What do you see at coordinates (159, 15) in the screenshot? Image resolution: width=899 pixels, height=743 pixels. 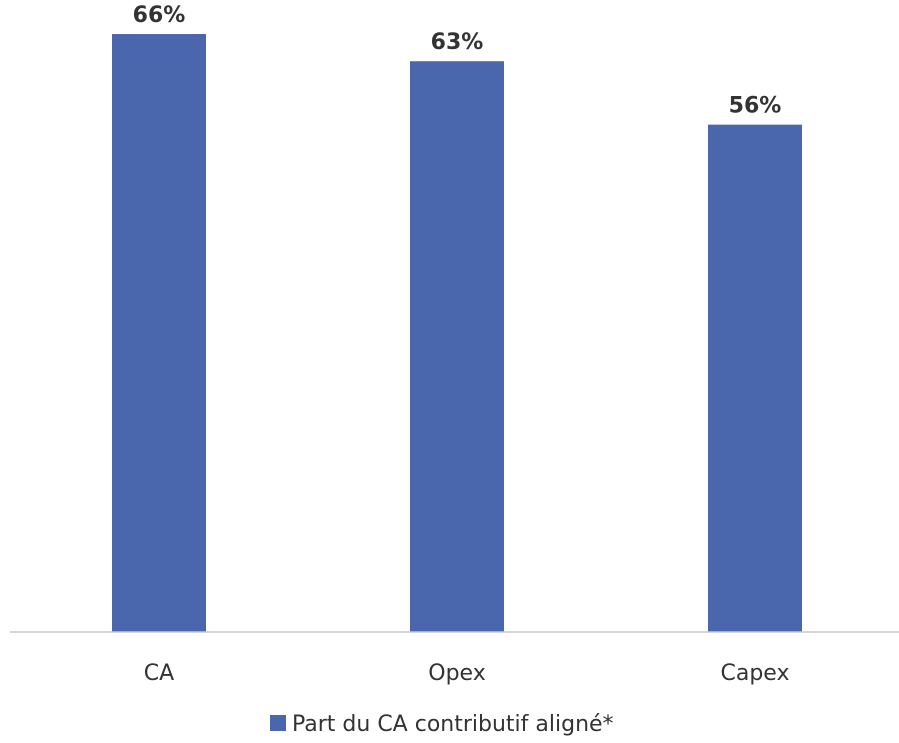 I see `data-label-ca: 66%` at bounding box center [159, 15].